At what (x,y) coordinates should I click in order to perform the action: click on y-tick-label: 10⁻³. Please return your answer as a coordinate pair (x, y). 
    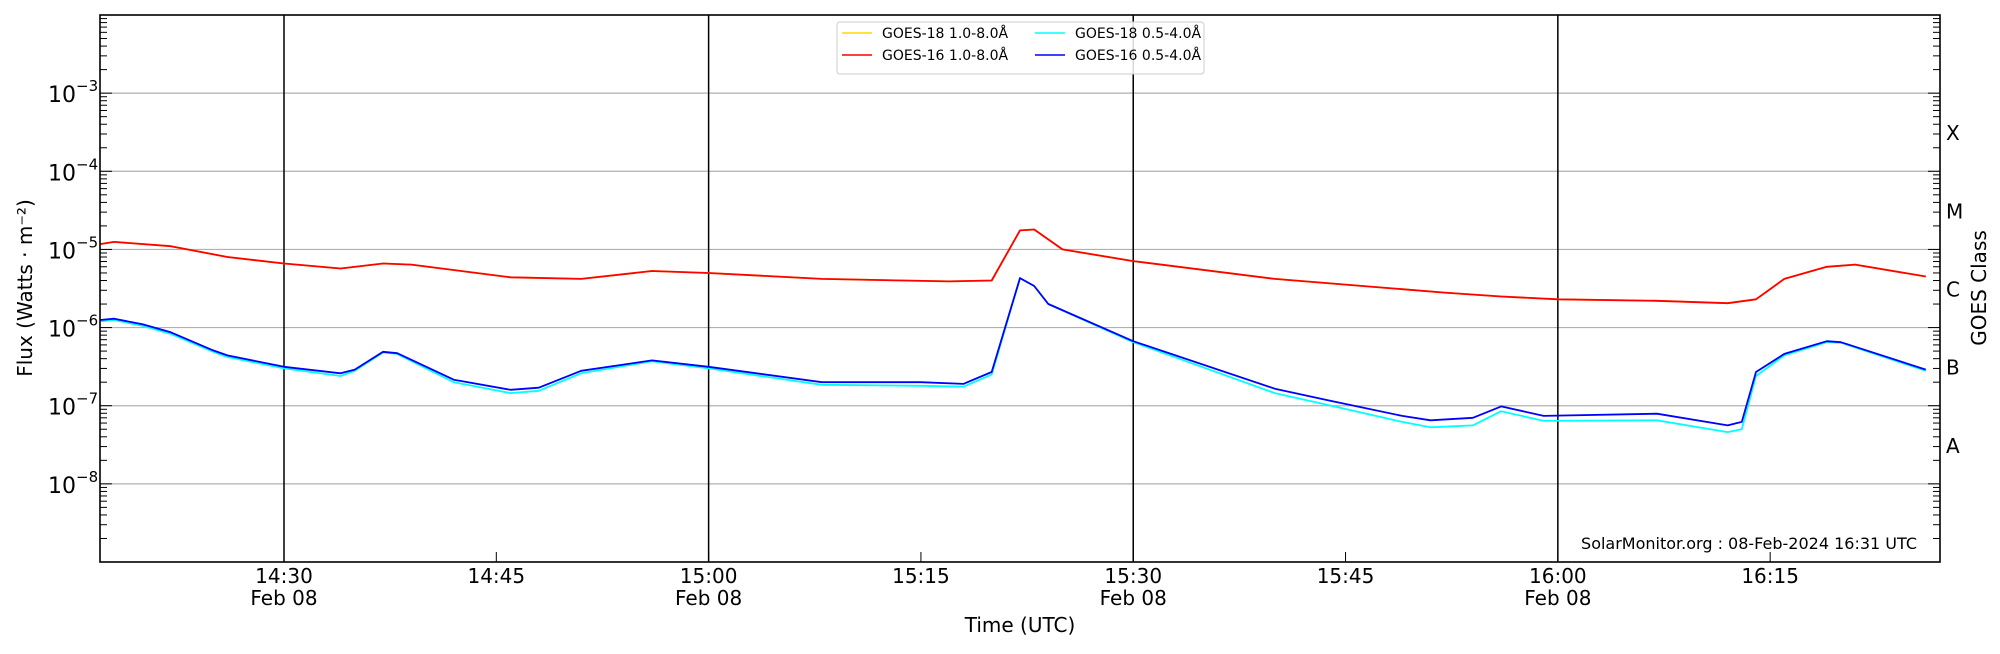
    Looking at the image, I should click on (73, 92).